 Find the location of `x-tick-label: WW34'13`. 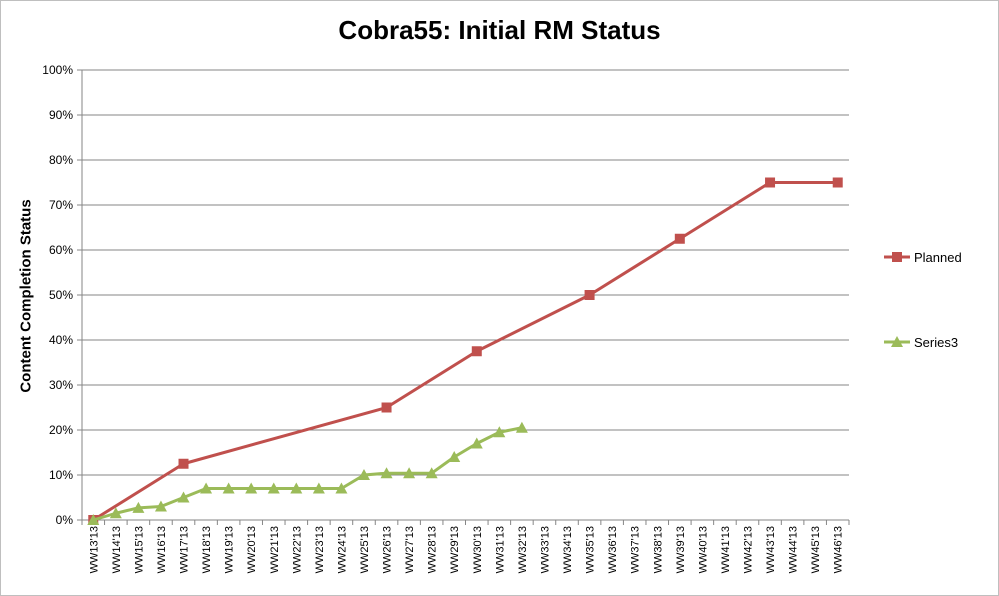

x-tick-label: WW34'13 is located at coordinates (568, 549).